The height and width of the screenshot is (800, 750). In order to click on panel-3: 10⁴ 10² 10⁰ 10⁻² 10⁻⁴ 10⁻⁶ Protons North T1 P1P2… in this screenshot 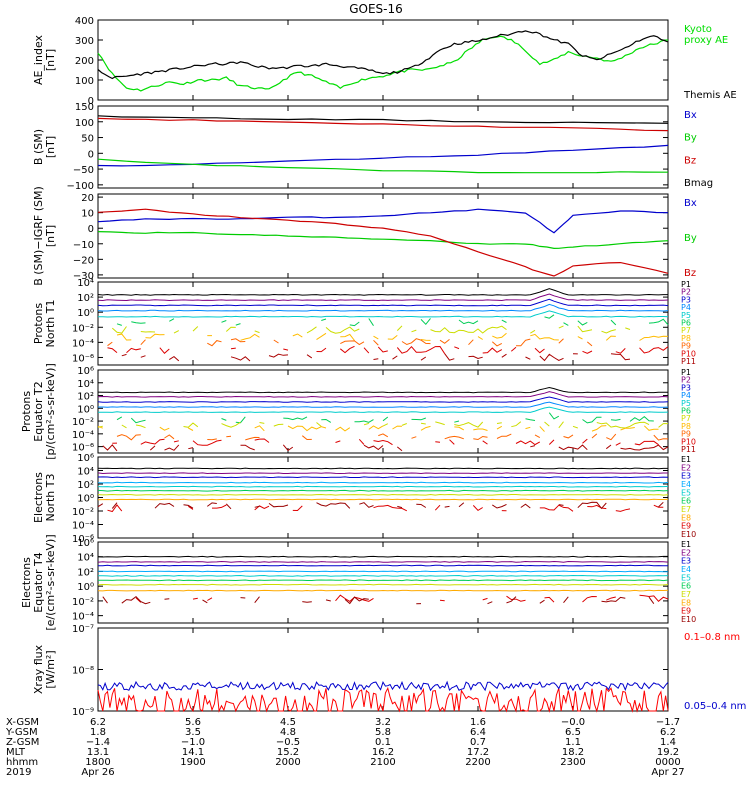, I will do `click(364, 322)`.